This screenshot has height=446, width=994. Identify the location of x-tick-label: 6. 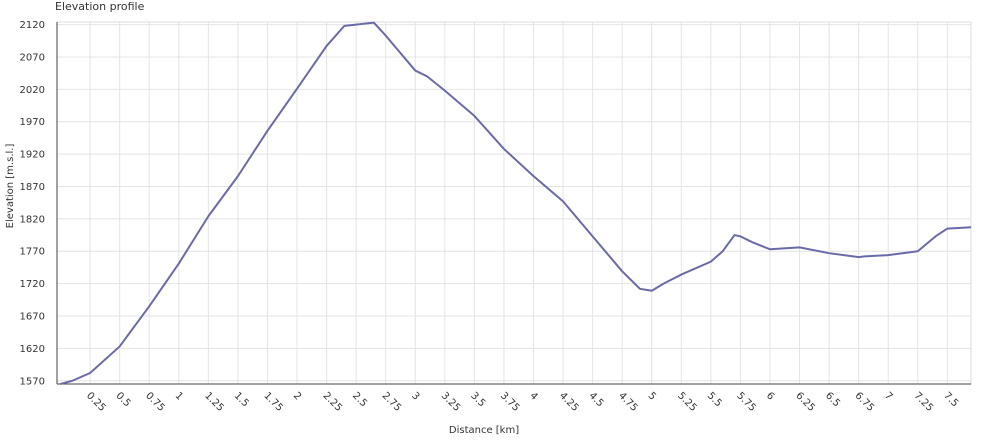
(770, 396).